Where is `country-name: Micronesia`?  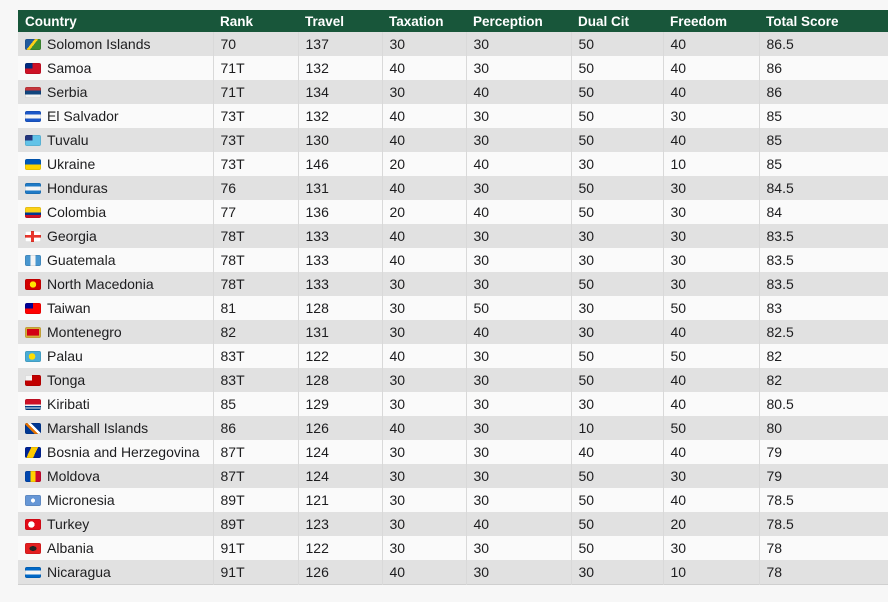 country-name: Micronesia is located at coordinates (81, 500).